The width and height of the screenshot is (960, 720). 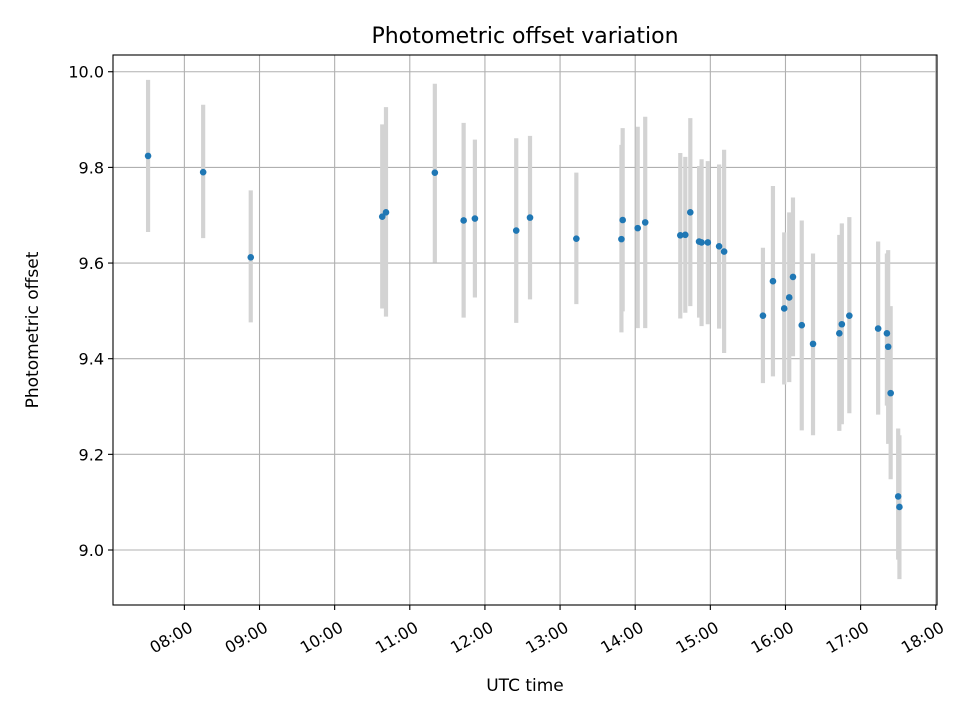 What do you see at coordinates (697, 638) in the screenshot?
I see `x-tick-label: 15:00` at bounding box center [697, 638].